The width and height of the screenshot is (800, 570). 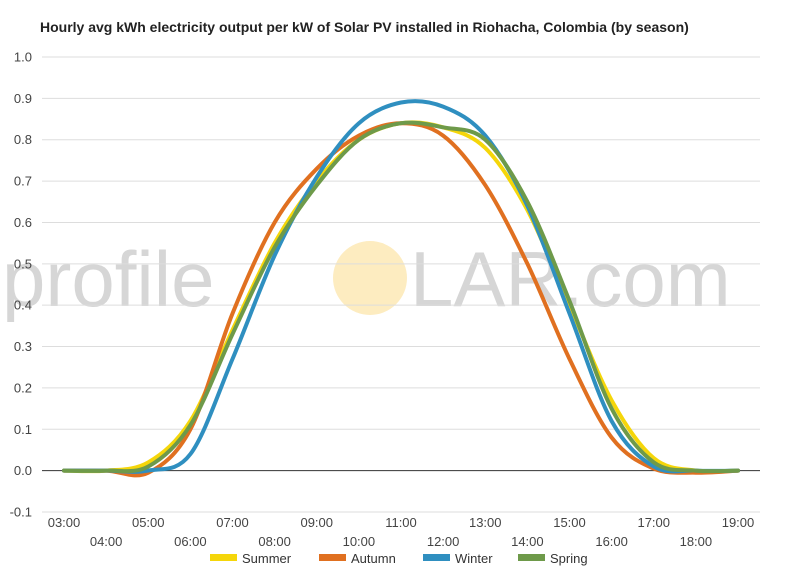 What do you see at coordinates (64, 522) in the screenshot?
I see `x-tick-label: 03:00` at bounding box center [64, 522].